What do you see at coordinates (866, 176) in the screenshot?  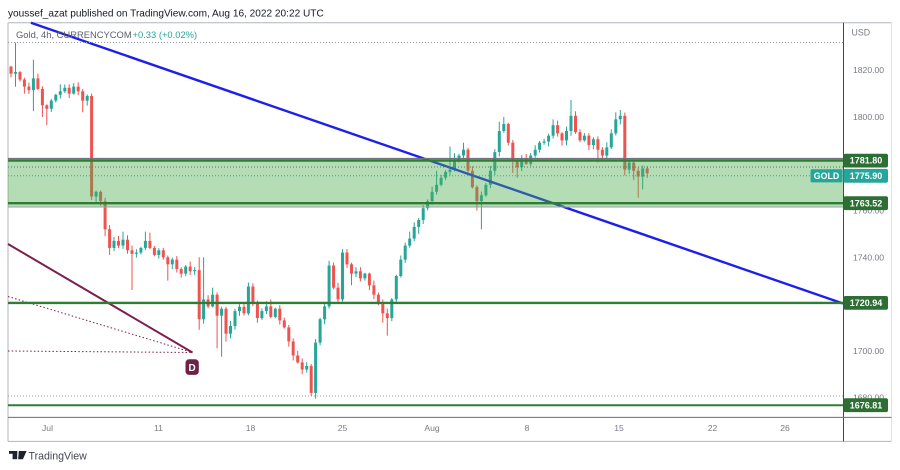 I see `svg-text: 1775.90` at bounding box center [866, 176].